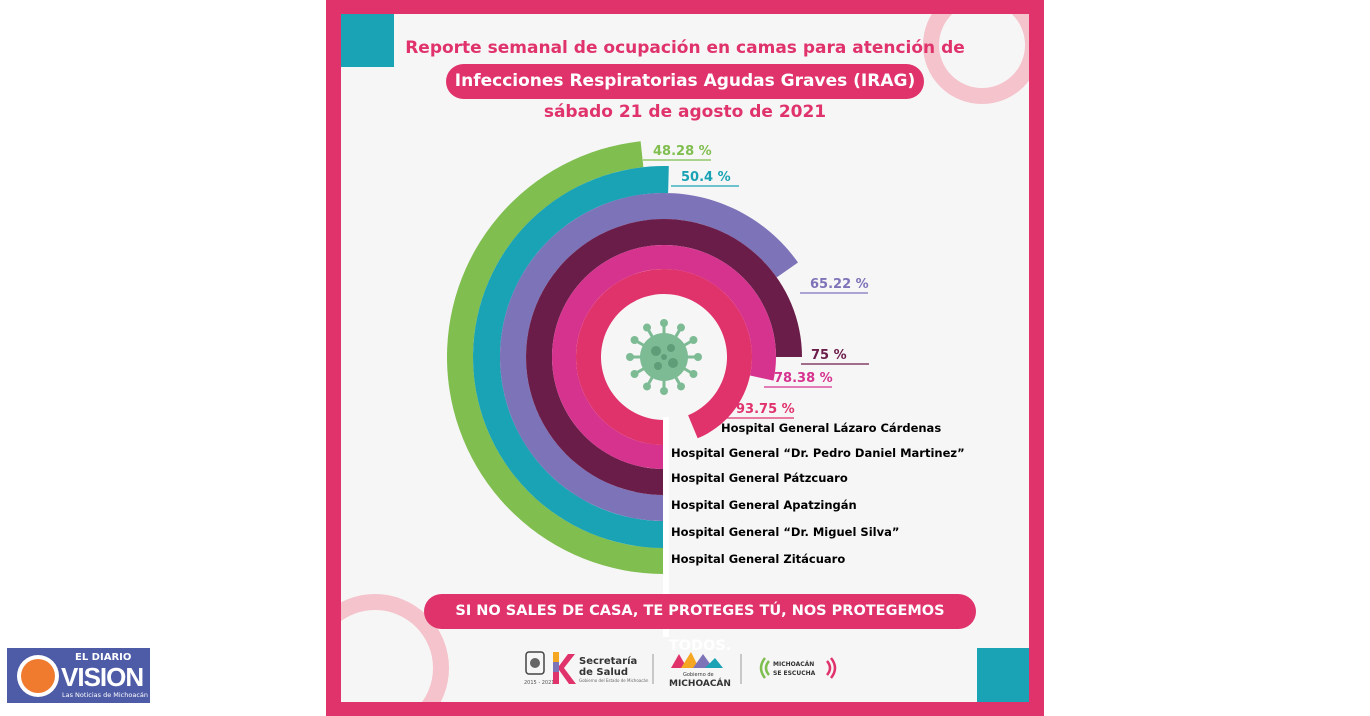  What do you see at coordinates (666, 527) in the screenshot?
I see `chart-baseline` at bounding box center [666, 527].